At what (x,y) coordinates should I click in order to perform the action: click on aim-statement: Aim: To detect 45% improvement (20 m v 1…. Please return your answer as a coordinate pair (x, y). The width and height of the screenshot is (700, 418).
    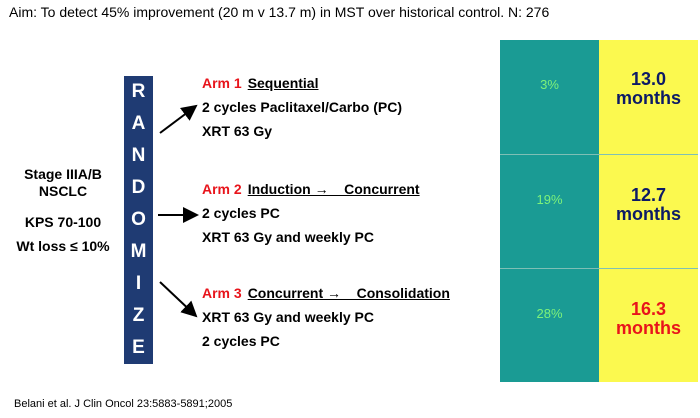
    Looking at the image, I should click on (279, 12).